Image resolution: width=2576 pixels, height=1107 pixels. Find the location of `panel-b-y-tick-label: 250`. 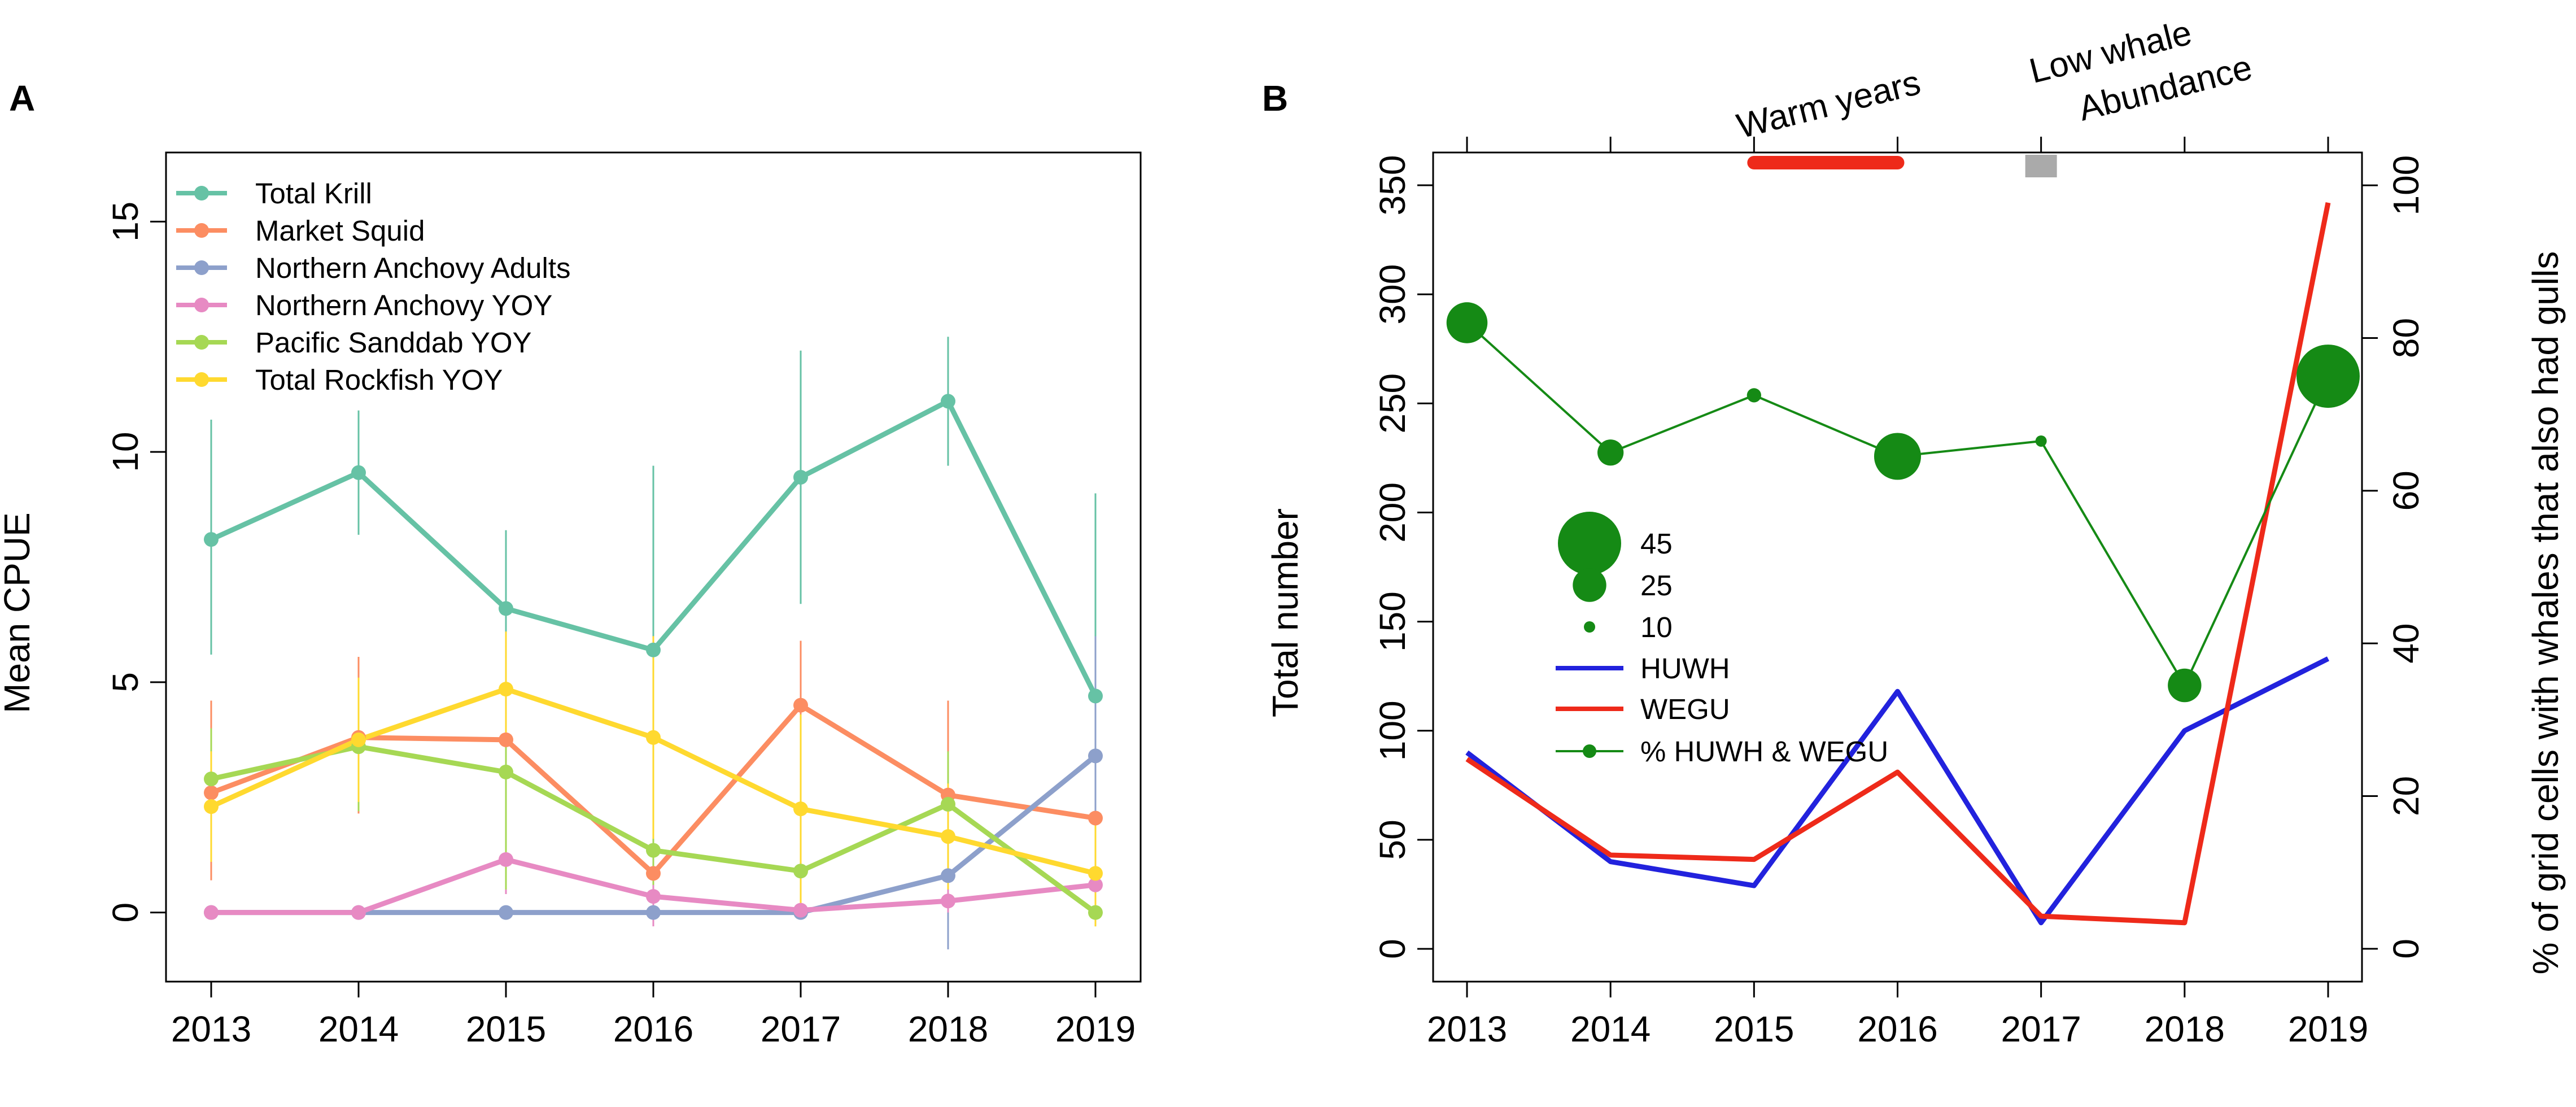

panel-b-y-tick-label: 250 is located at coordinates (1392, 404).